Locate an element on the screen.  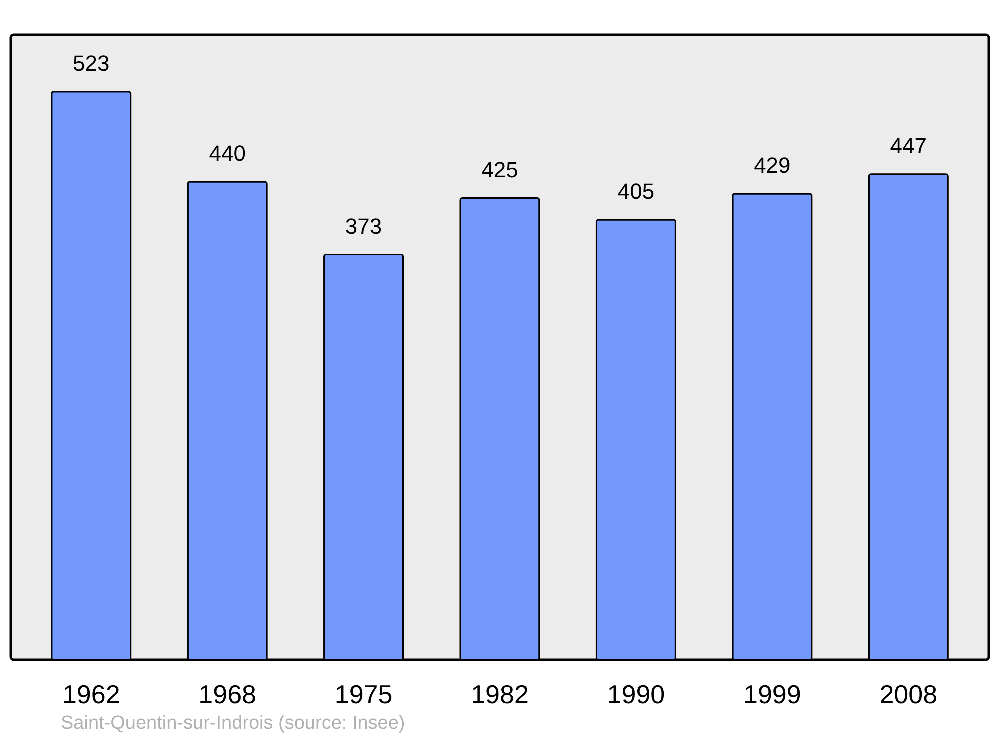
data-label: 523 is located at coordinates (91, 63).